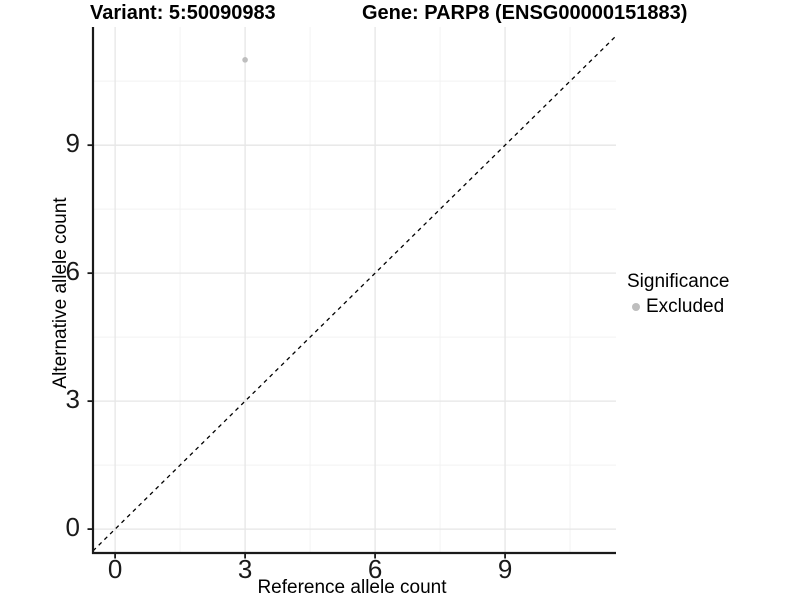 This screenshot has height=600, width=800. I want to click on x-tick-label: 3, so click(245, 569).